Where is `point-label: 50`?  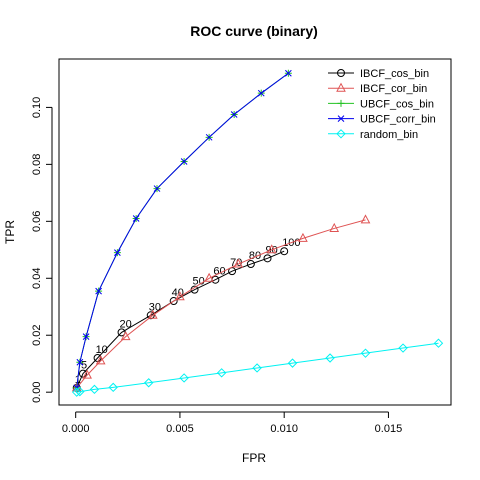 point-label: 50 is located at coordinates (199, 282).